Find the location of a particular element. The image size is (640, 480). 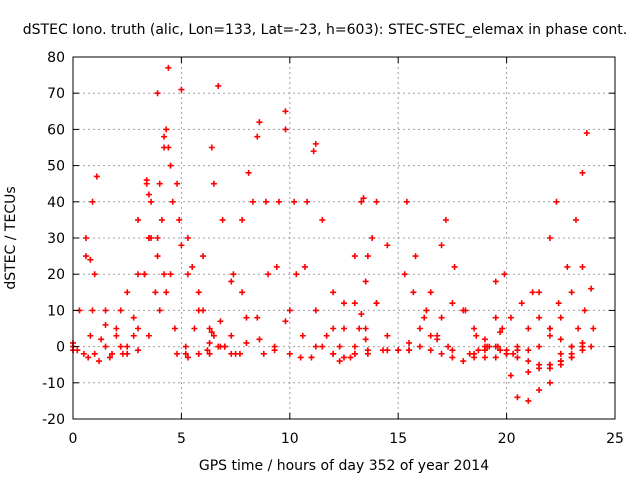

x-tick-label: 5 is located at coordinates (181, 439).